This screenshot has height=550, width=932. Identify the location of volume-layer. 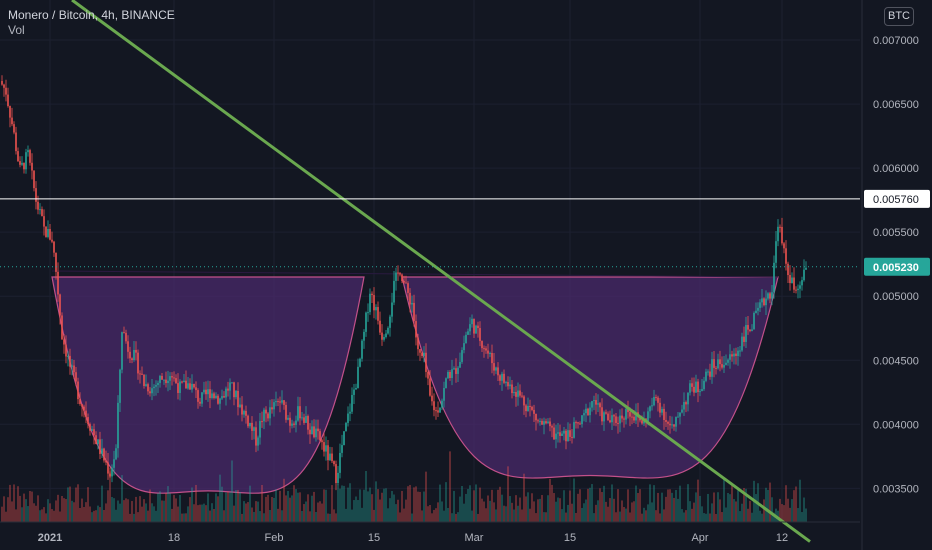
(404, 486).